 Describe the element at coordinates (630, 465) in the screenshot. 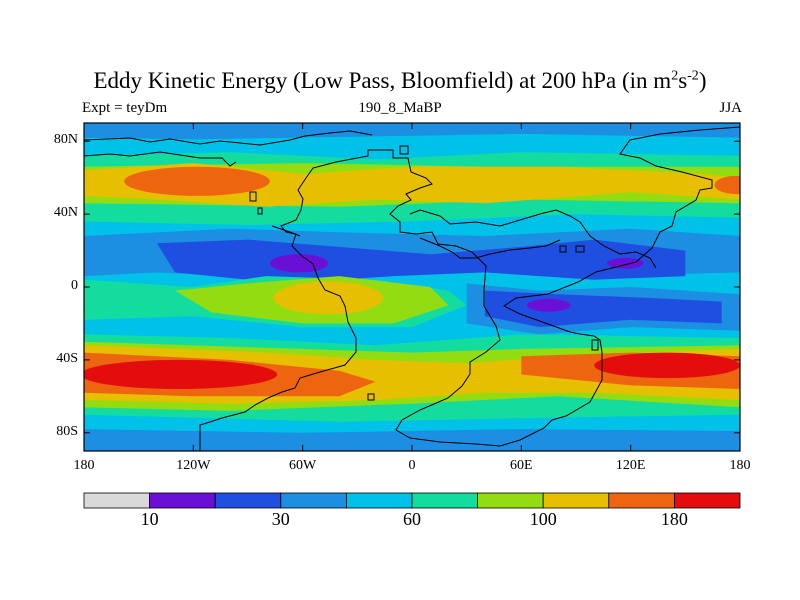

I see `x-tick-label: 120E` at that location.